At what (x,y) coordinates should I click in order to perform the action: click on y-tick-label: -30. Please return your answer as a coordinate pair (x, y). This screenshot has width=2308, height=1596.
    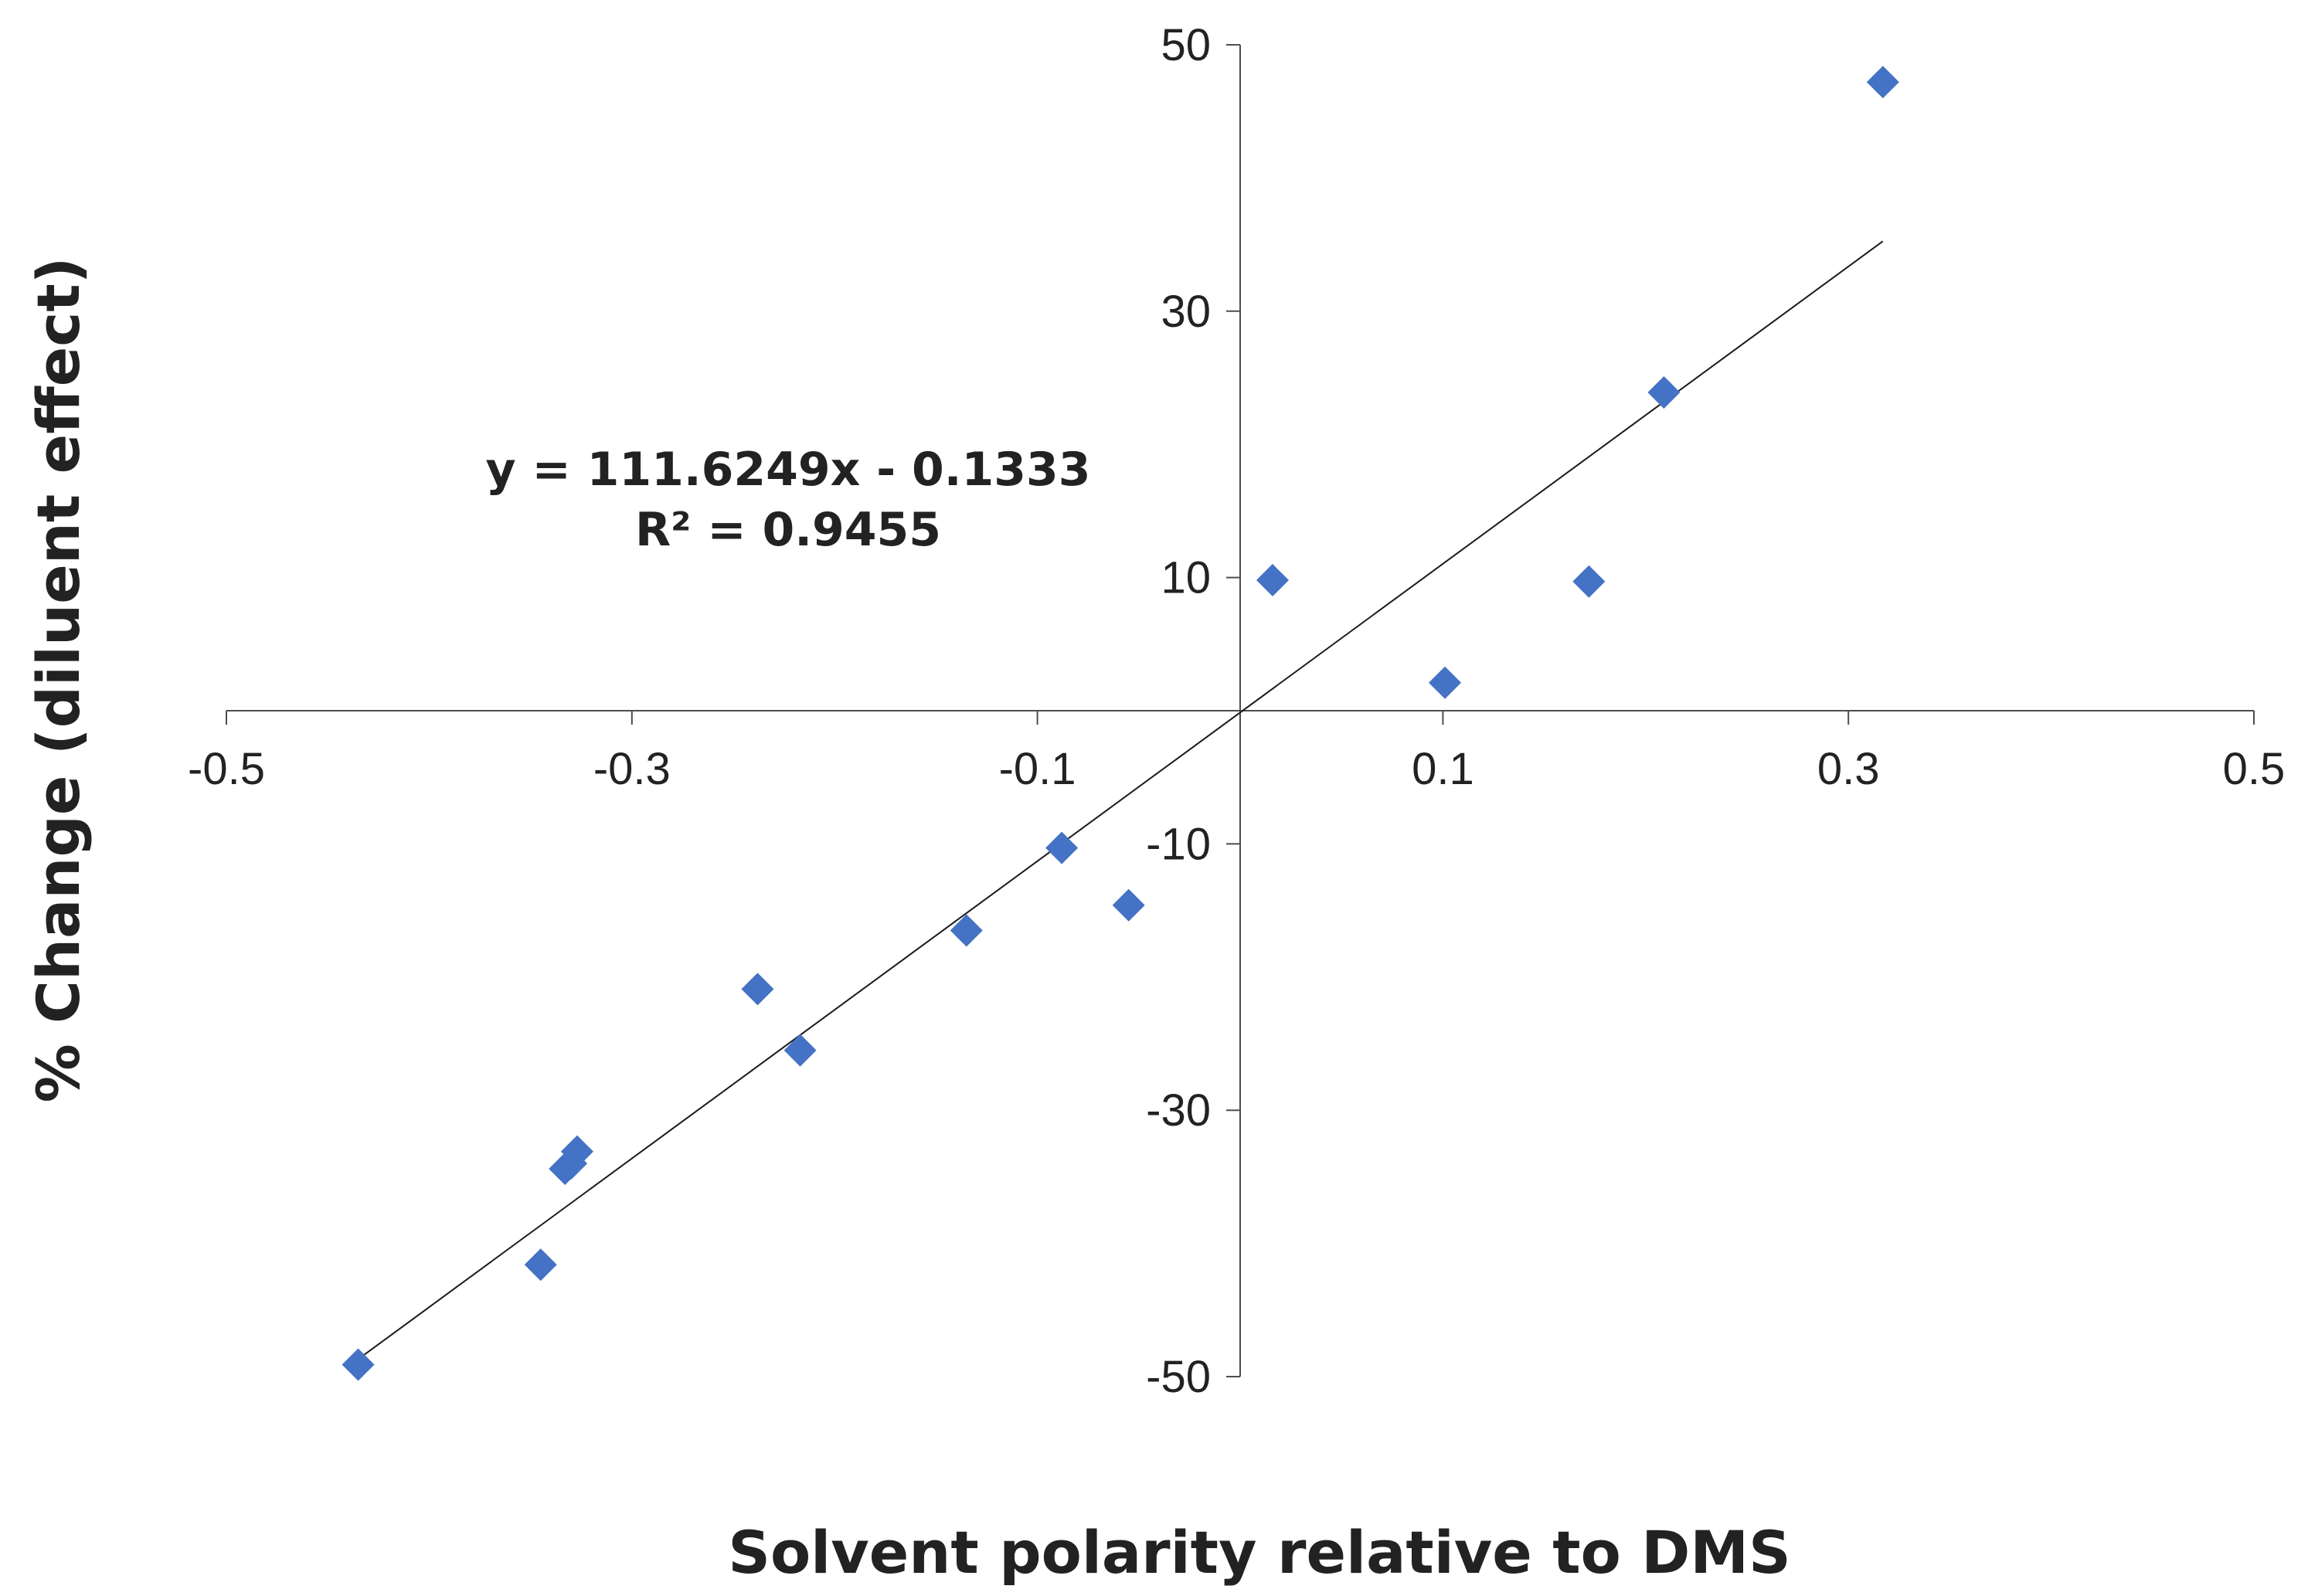
    Looking at the image, I should click on (1178, 1110).